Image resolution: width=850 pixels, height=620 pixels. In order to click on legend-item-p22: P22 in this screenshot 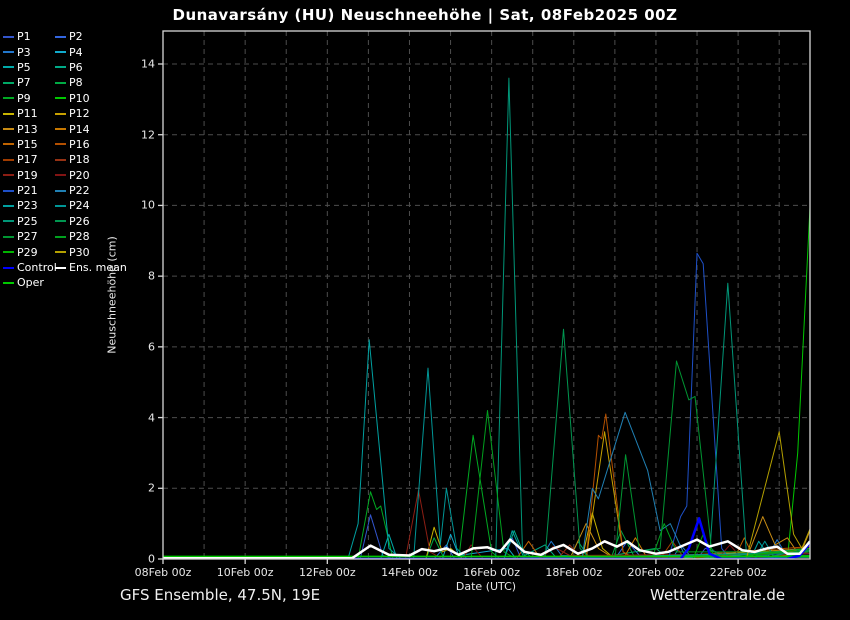, I will do `click(100, 190)`.